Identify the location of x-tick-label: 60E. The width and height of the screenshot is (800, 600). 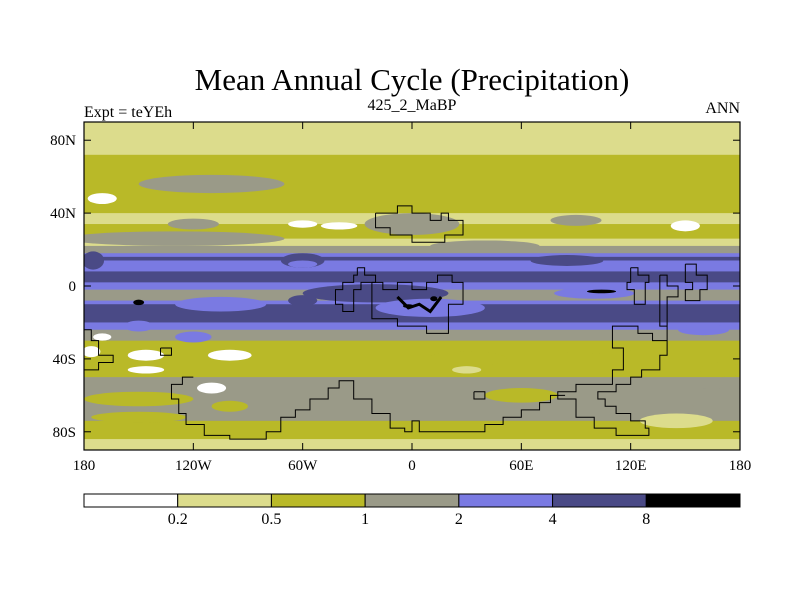
(521, 466).